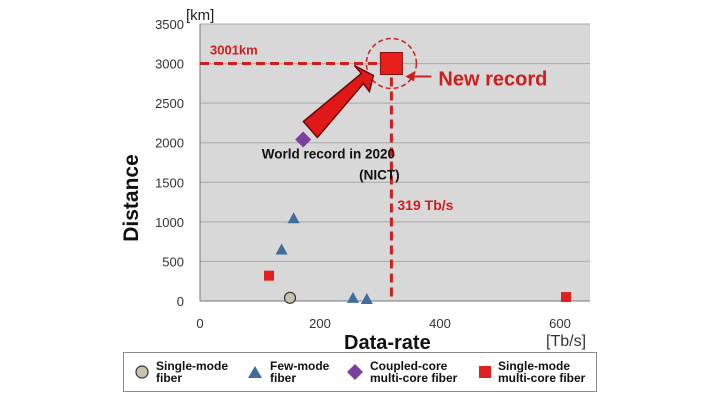 The height and width of the screenshot is (400, 725). I want to click on legend-item-coupled-core: Coupled-core multi-core fiber, so click(401, 372).